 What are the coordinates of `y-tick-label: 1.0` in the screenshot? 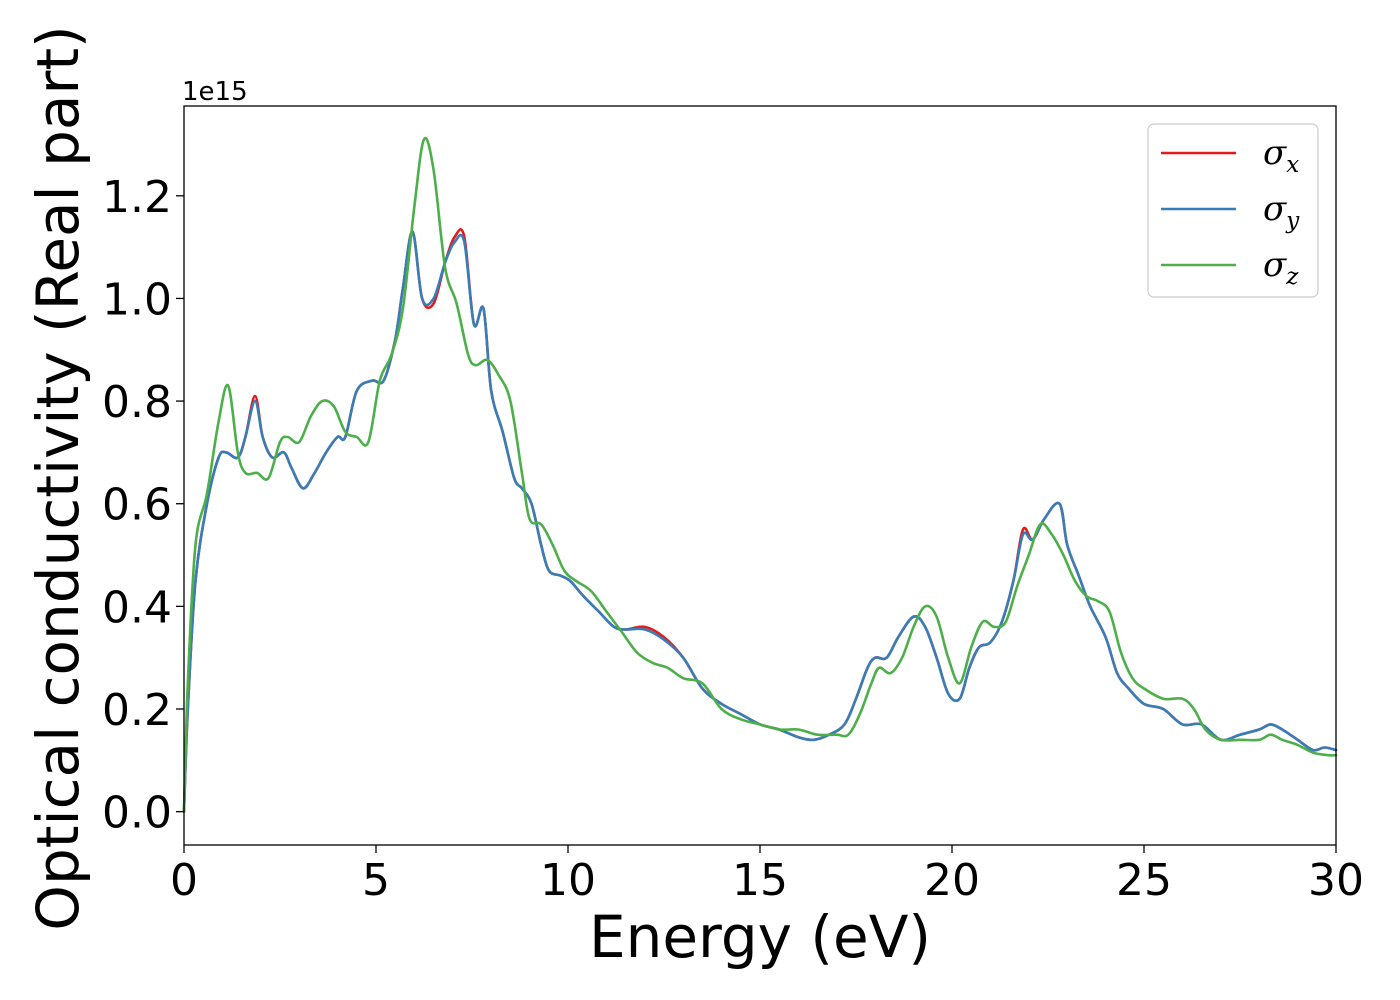 It's located at (137, 299).